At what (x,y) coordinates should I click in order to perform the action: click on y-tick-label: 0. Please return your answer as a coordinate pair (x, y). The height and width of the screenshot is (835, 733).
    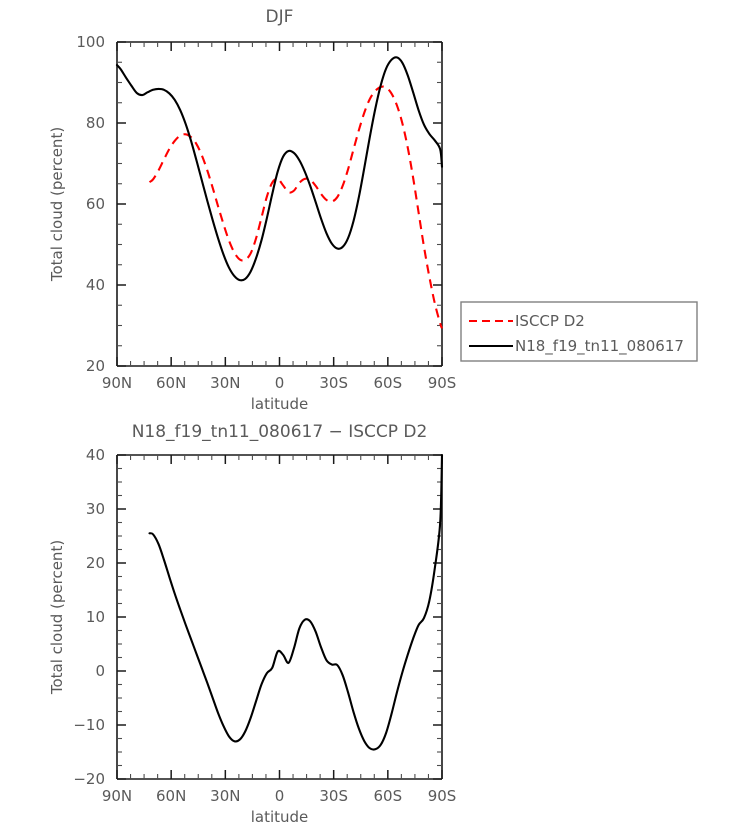
    Looking at the image, I should click on (100, 671).